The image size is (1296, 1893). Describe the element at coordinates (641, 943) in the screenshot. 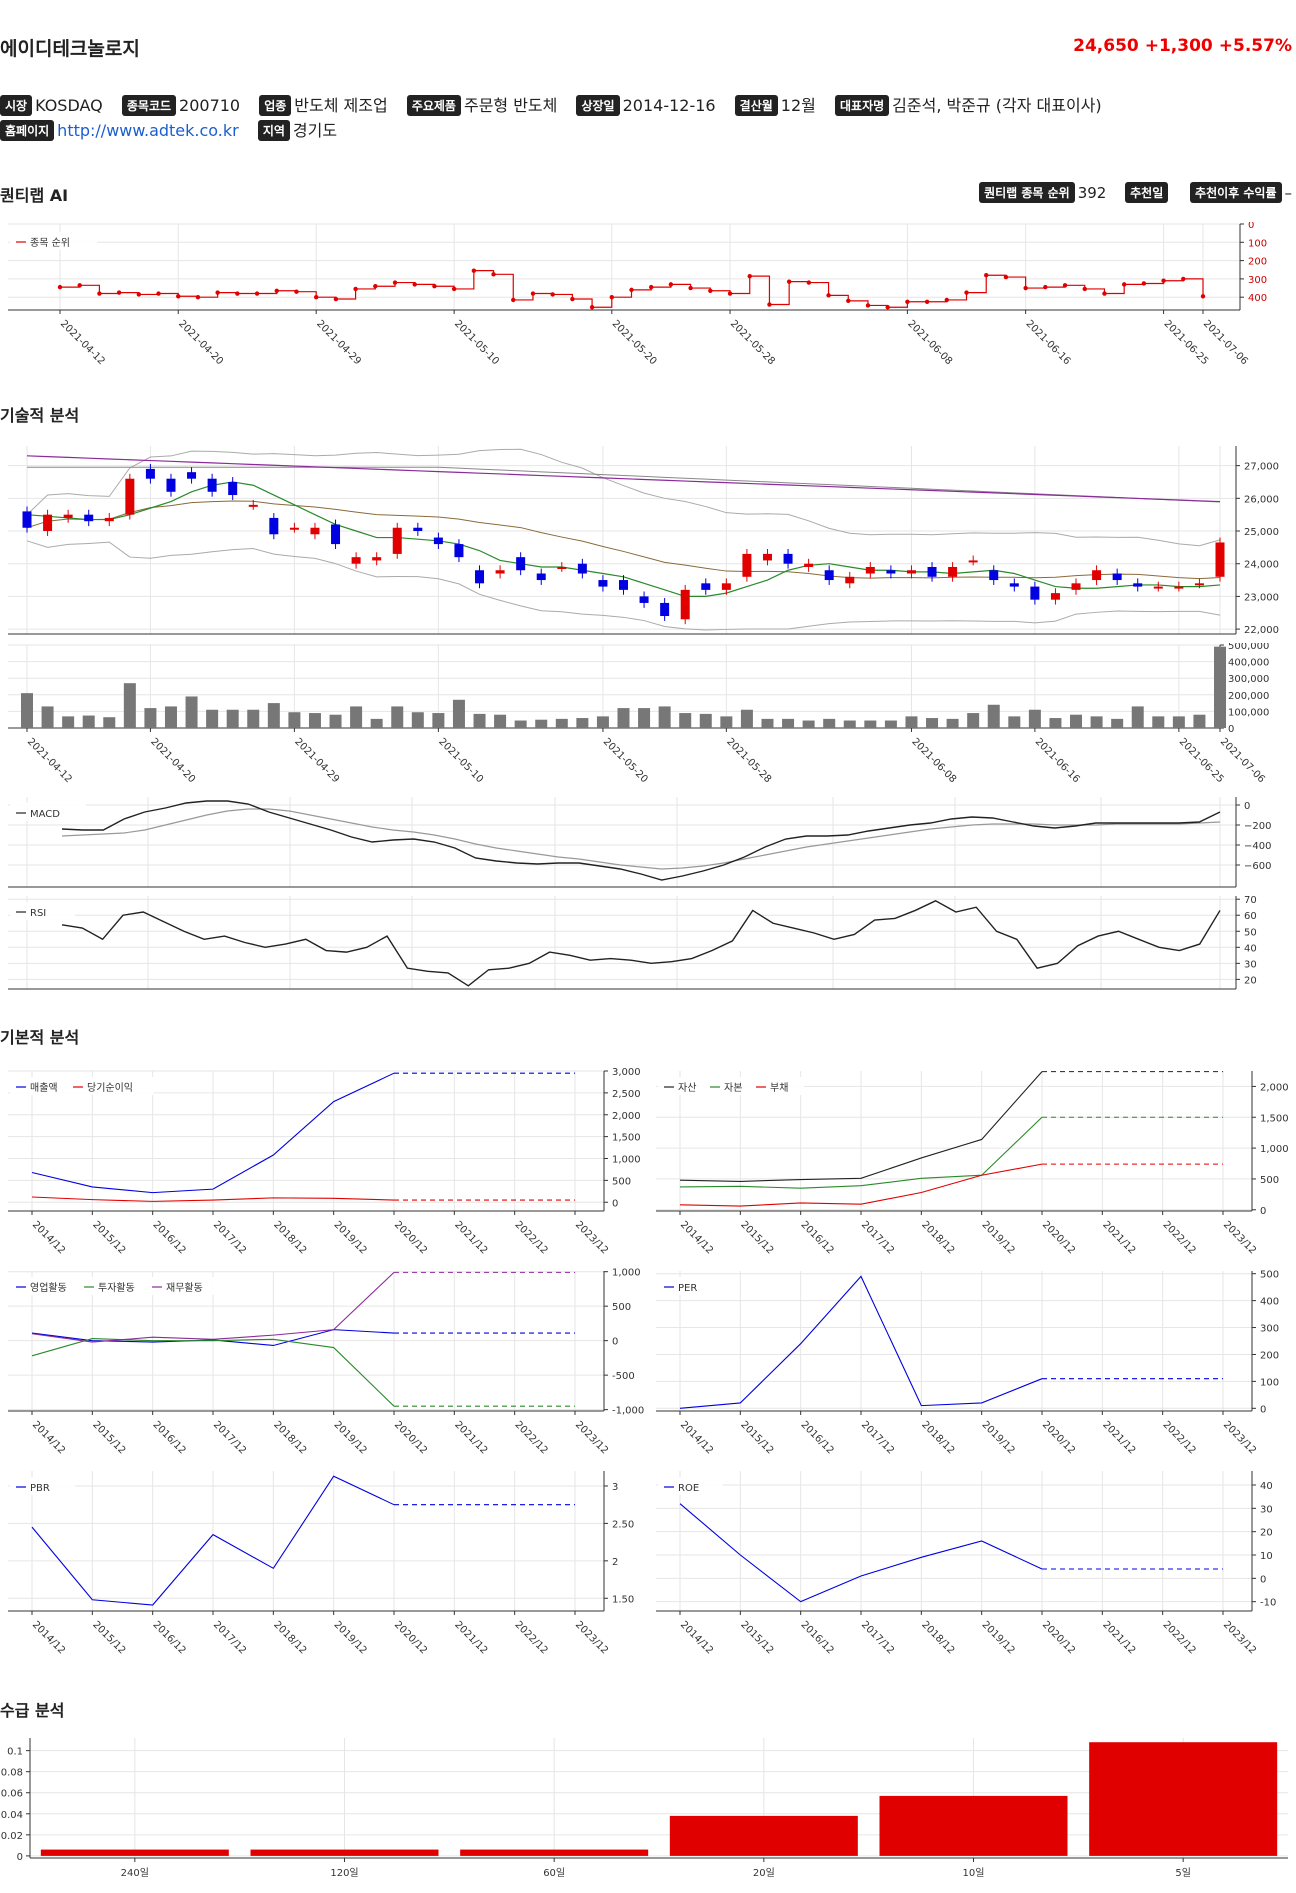

I see `rsi-line` at that location.